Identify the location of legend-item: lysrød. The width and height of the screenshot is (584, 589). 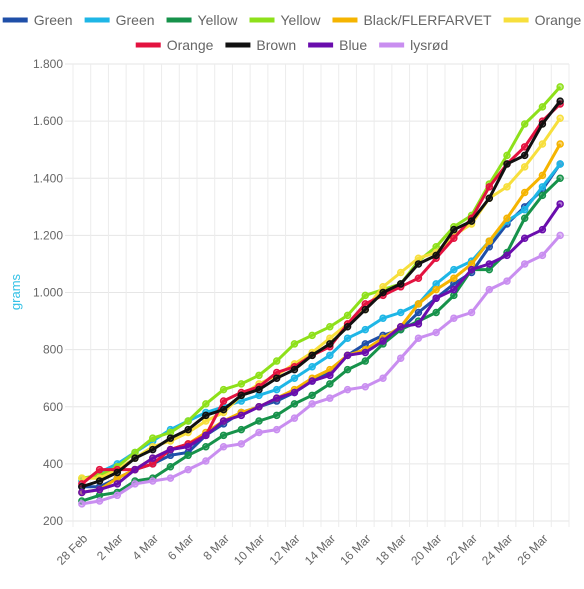
(413, 45).